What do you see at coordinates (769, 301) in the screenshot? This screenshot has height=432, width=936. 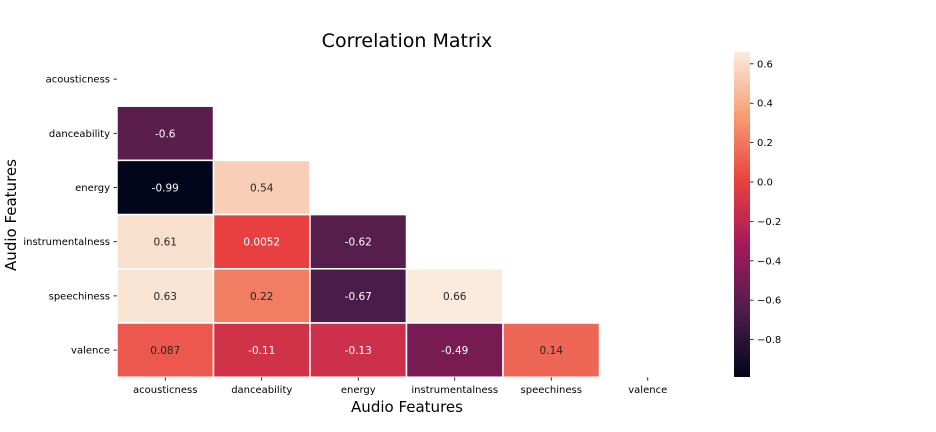 I see `colorbar-tick-label: −0.6` at bounding box center [769, 301].